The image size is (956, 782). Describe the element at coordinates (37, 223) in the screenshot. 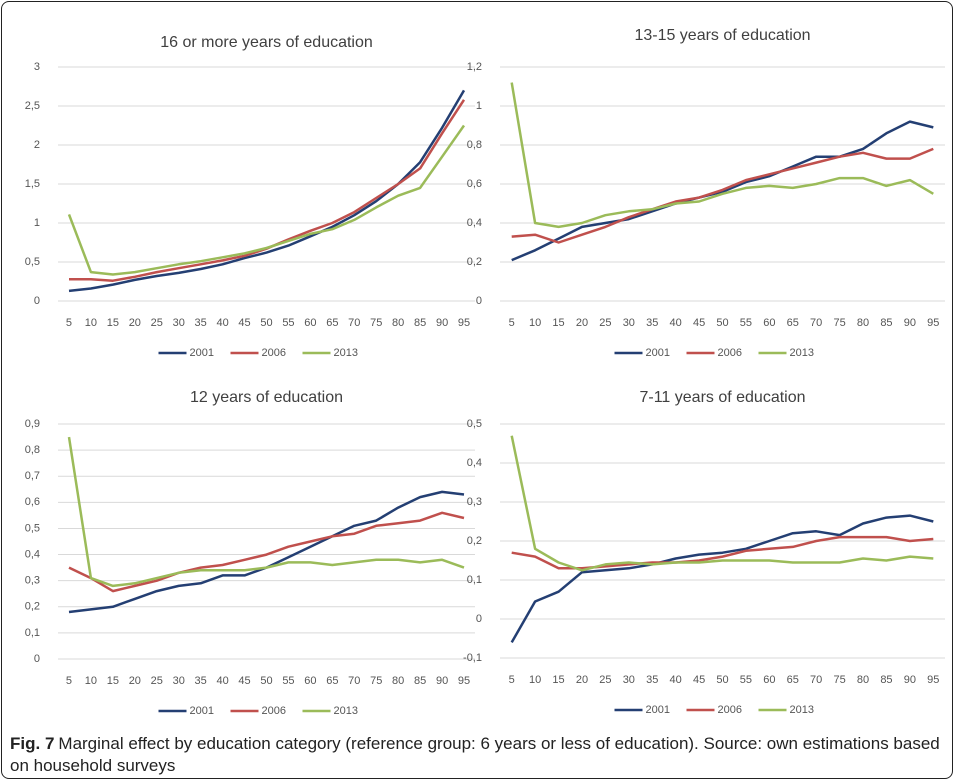

I see `y-tick-label: 1` at that location.